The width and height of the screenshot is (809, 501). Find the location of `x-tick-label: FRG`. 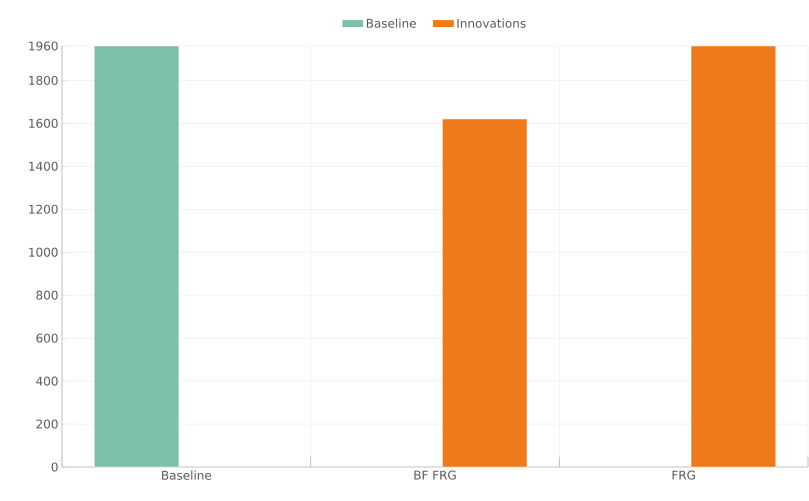

x-tick-label: FRG is located at coordinates (683, 475).